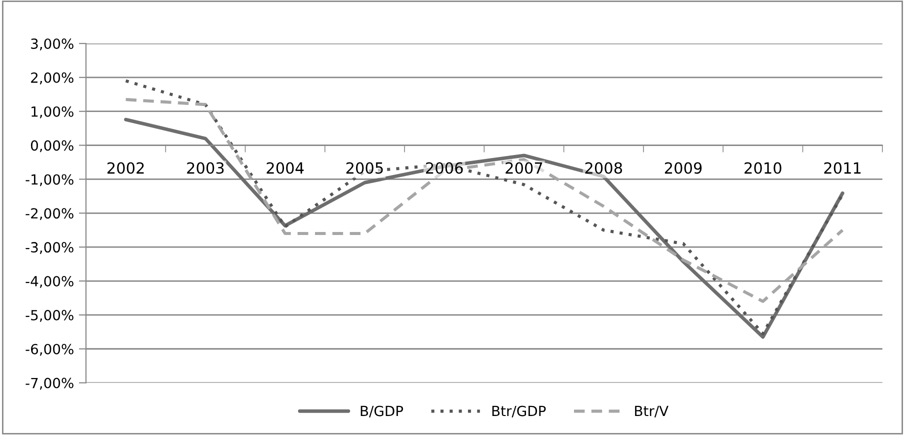  What do you see at coordinates (50, 384) in the screenshot?
I see `y-tick-label: -7,00%` at bounding box center [50, 384].